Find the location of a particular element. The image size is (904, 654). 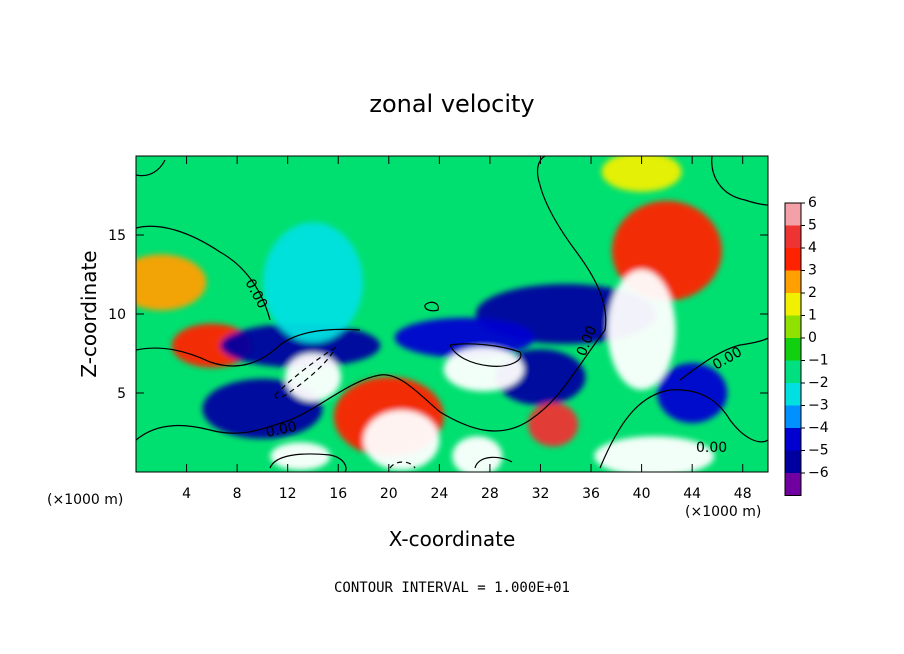

x-tick-label: 32 is located at coordinates (541, 494).